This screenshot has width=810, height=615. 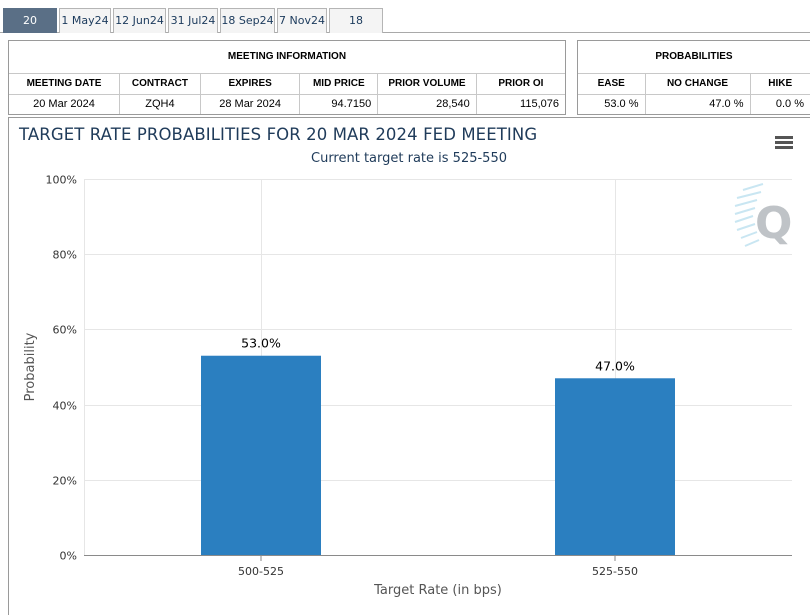 I want to click on column-header-0: MEETING DATE, so click(x=65, y=83).